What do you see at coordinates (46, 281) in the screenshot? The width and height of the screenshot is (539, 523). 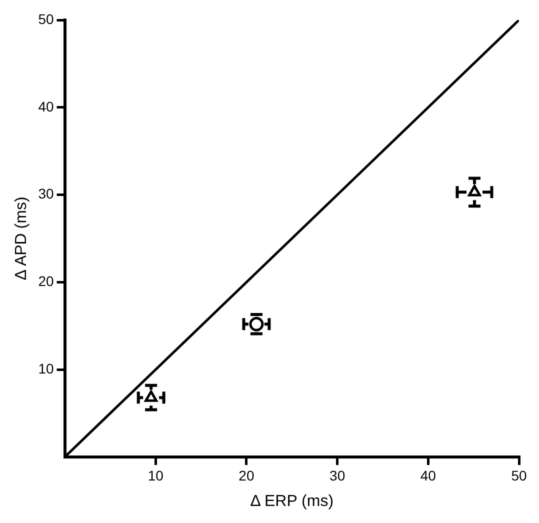 I see `y-tick-label: 20` at bounding box center [46, 281].